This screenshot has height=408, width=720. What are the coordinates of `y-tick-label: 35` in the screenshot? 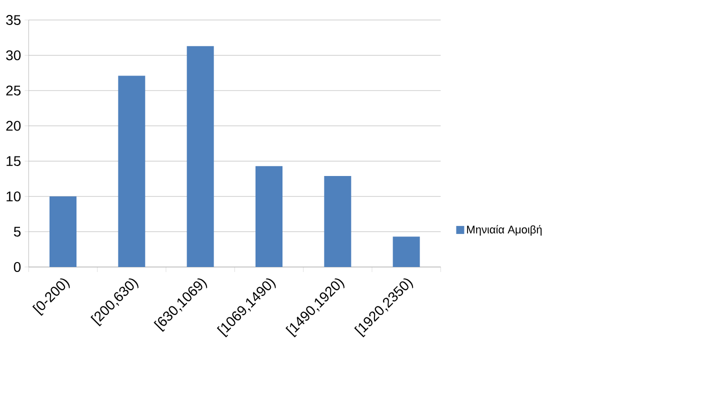 It's located at (13, 20).